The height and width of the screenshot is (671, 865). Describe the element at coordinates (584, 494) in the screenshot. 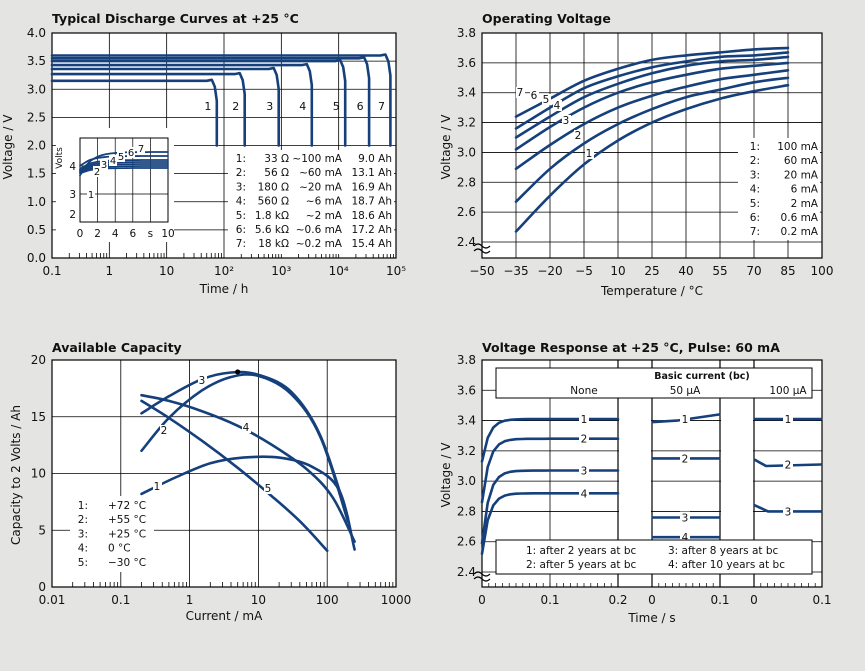

I see `chart4-series-label-4: 4` at that location.